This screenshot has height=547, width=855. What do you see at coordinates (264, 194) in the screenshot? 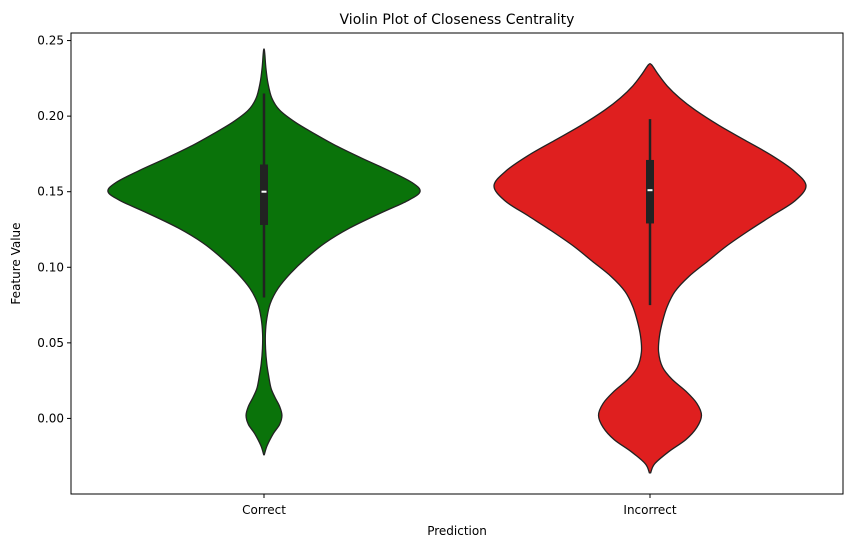
I see `iqr-box-correct` at bounding box center [264, 194].